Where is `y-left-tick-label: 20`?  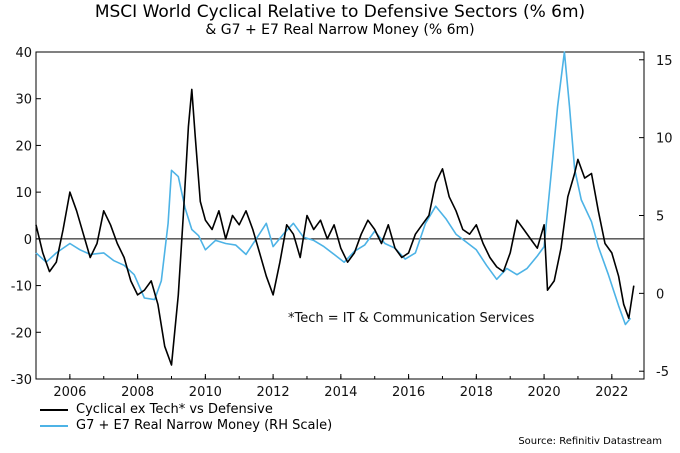 y-left-tick-label: 20 is located at coordinates (23, 146).